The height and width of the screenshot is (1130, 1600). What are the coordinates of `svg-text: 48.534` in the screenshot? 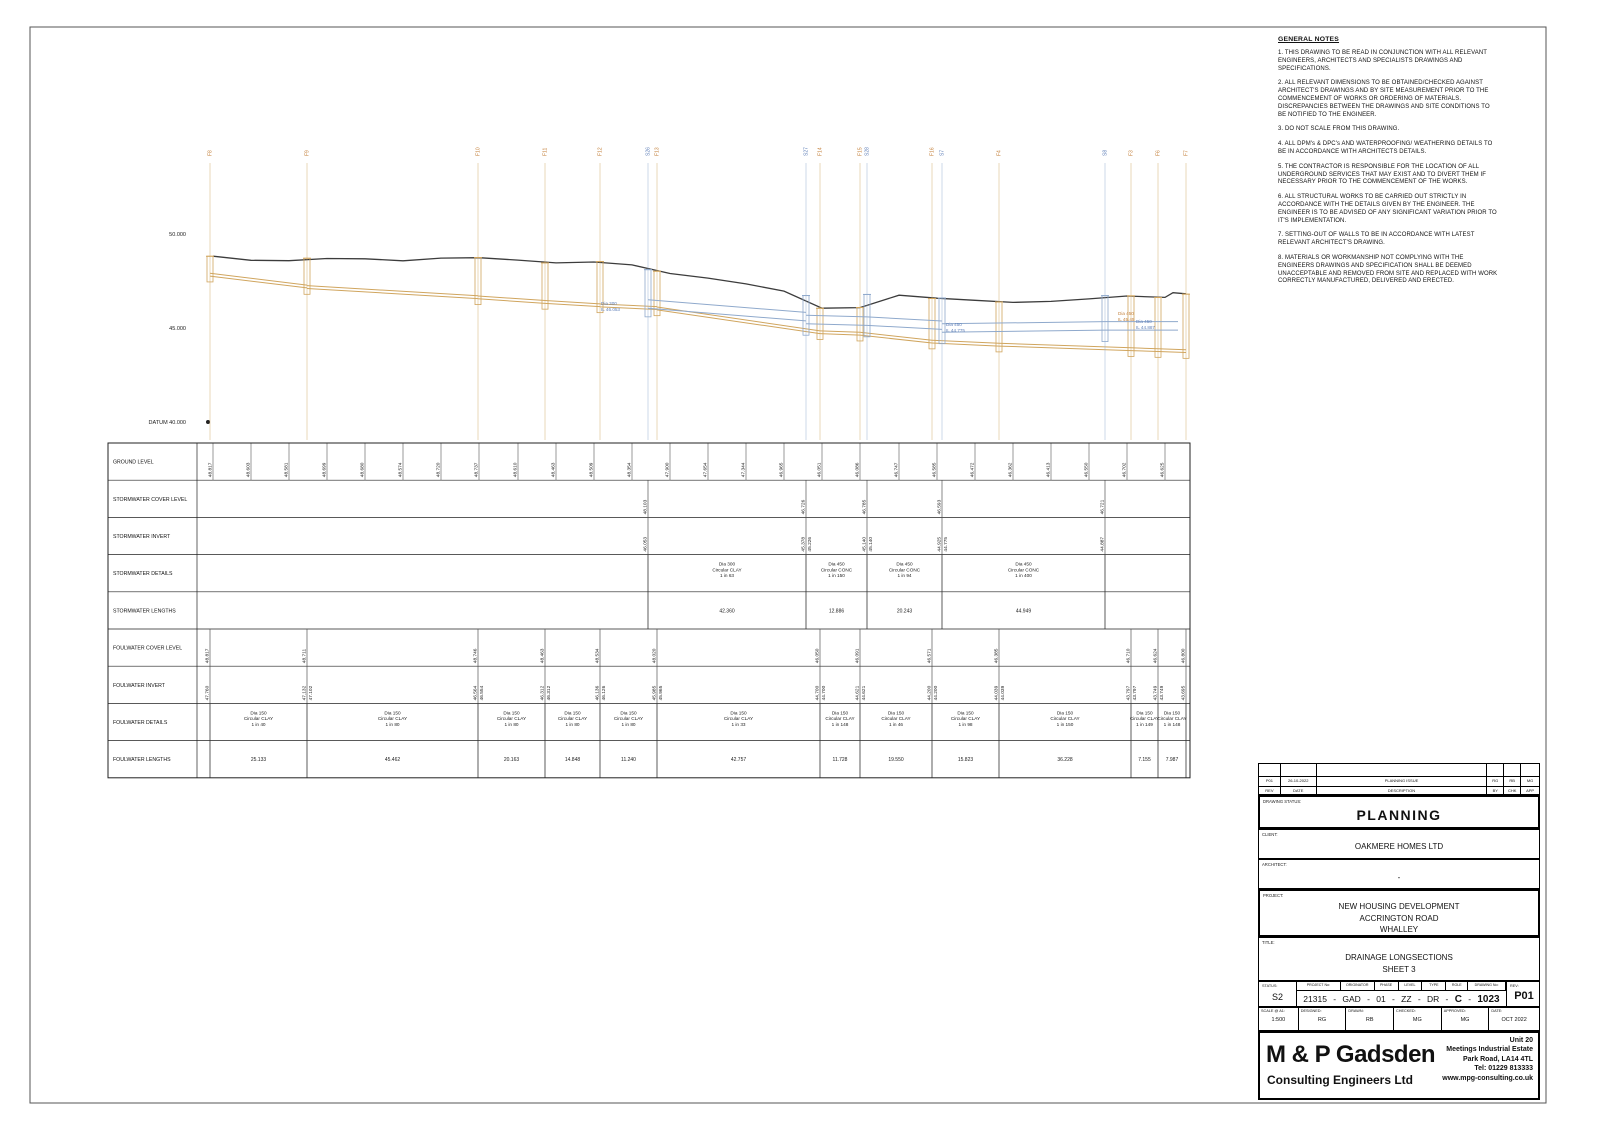 It's located at (598, 655).